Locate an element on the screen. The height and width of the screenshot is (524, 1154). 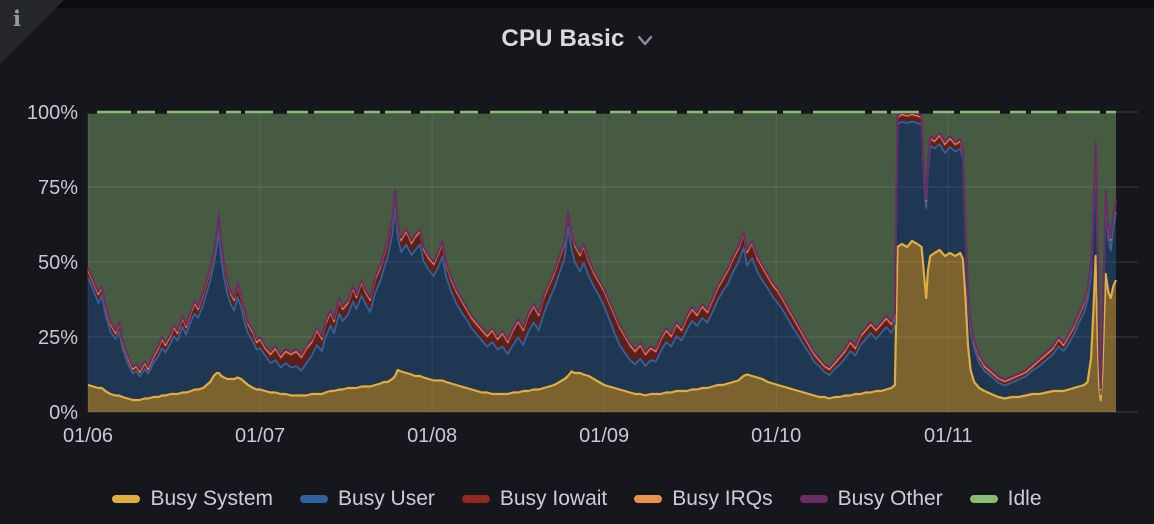
y-tick-label: 0% is located at coordinates (63, 413).